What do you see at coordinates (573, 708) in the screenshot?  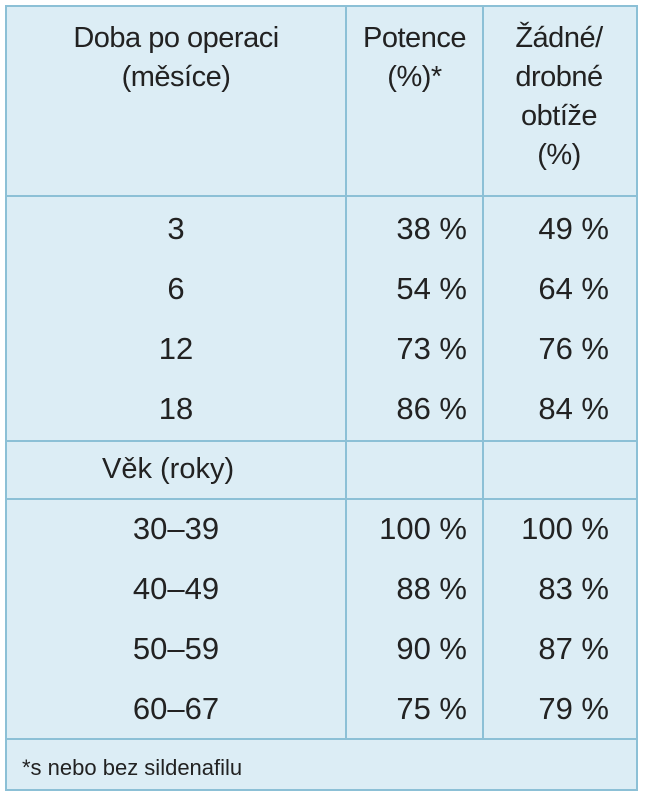 I see `cell-value: 79 %` at bounding box center [573, 708].